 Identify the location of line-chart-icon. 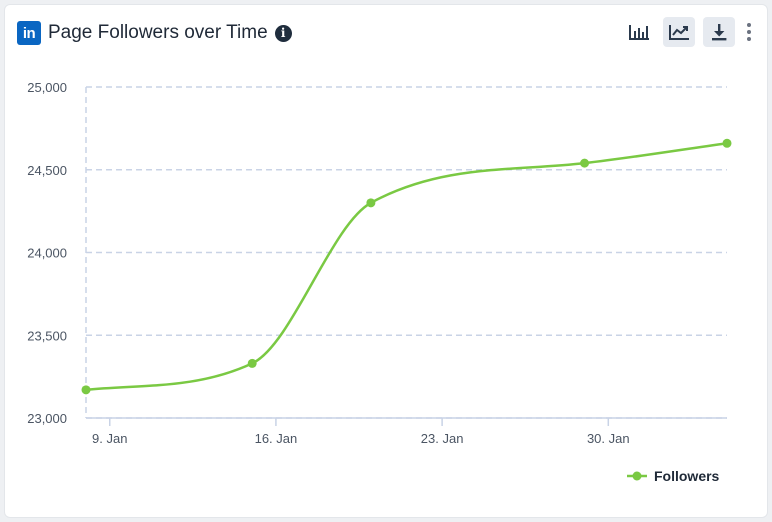
(679, 32).